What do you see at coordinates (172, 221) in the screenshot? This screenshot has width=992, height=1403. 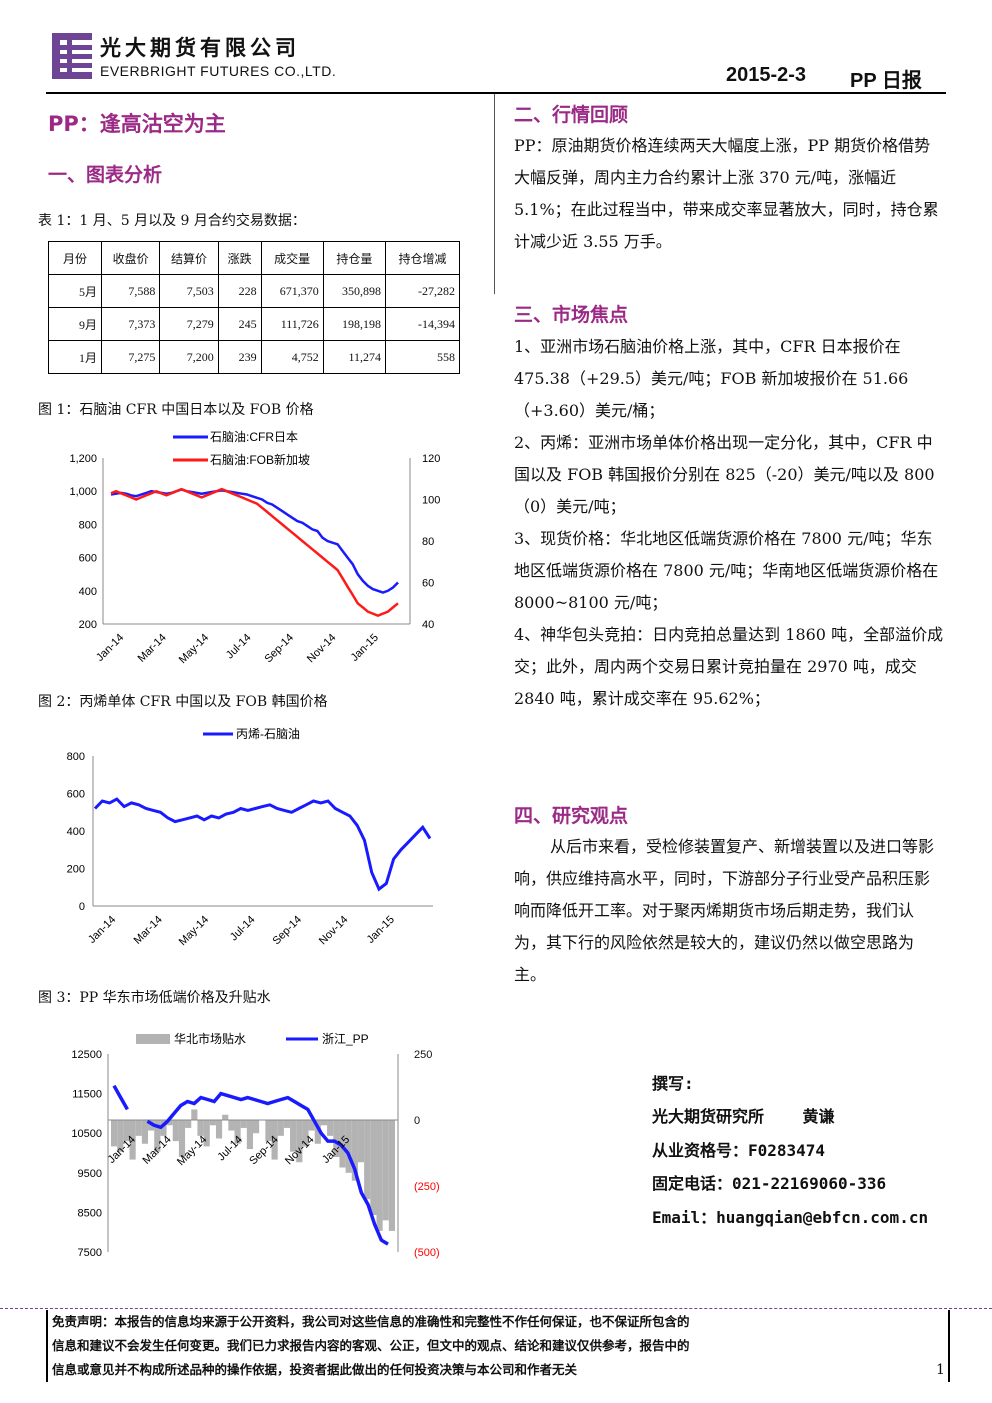 I see `table1-caption: 表 1：1 月、5 月以及 9 月合约交易数据：` at bounding box center [172, 221].